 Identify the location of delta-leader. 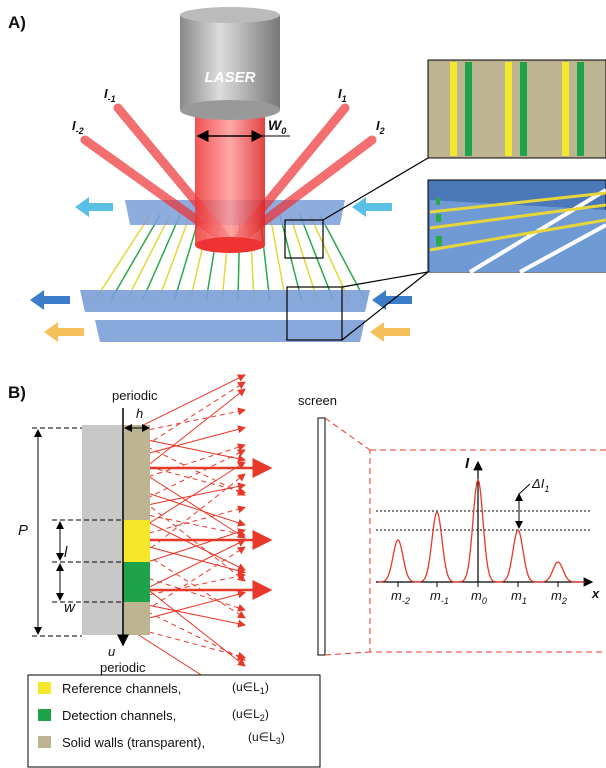
(524, 489).